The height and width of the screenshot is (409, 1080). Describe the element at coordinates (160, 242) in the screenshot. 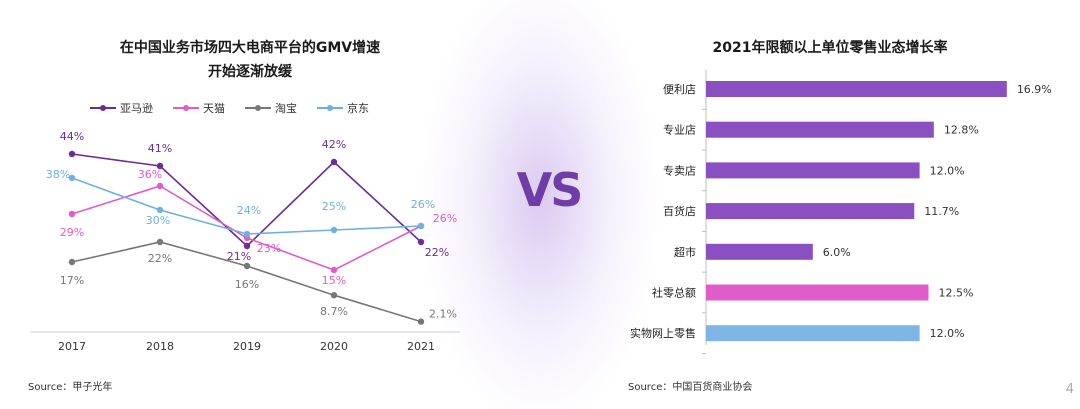

I see `point-taobao-2018` at that location.